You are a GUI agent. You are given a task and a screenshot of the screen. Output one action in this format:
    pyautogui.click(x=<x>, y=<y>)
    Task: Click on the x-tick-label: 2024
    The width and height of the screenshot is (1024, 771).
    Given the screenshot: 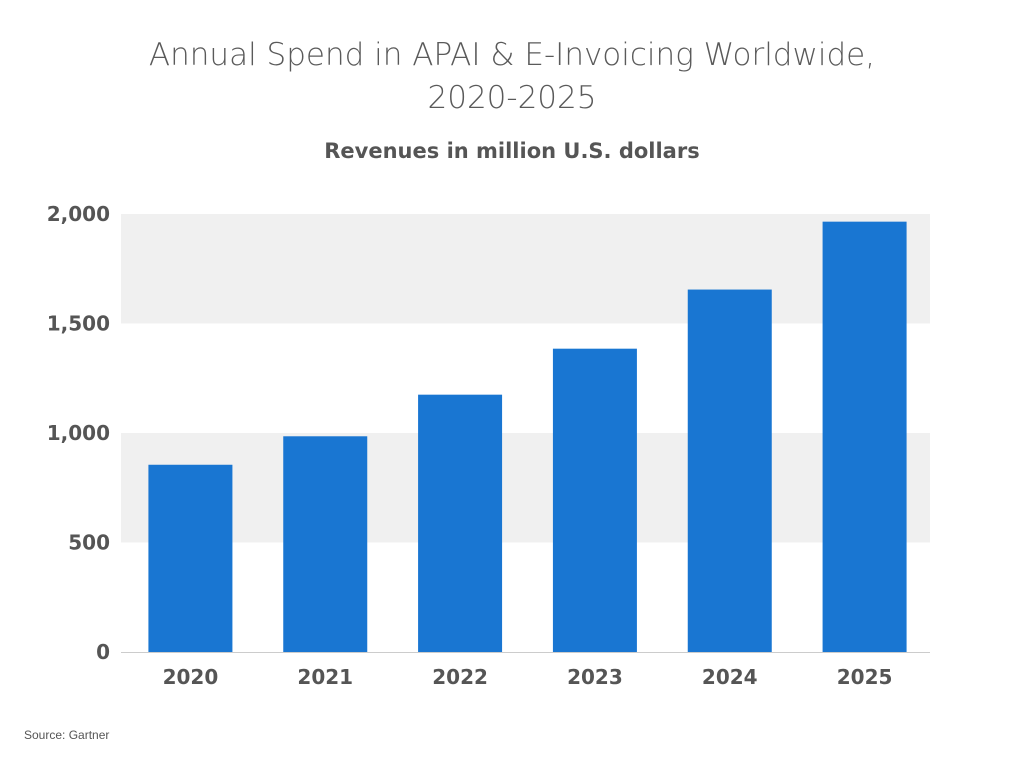 What is the action you would take?
    pyautogui.click(x=730, y=677)
    